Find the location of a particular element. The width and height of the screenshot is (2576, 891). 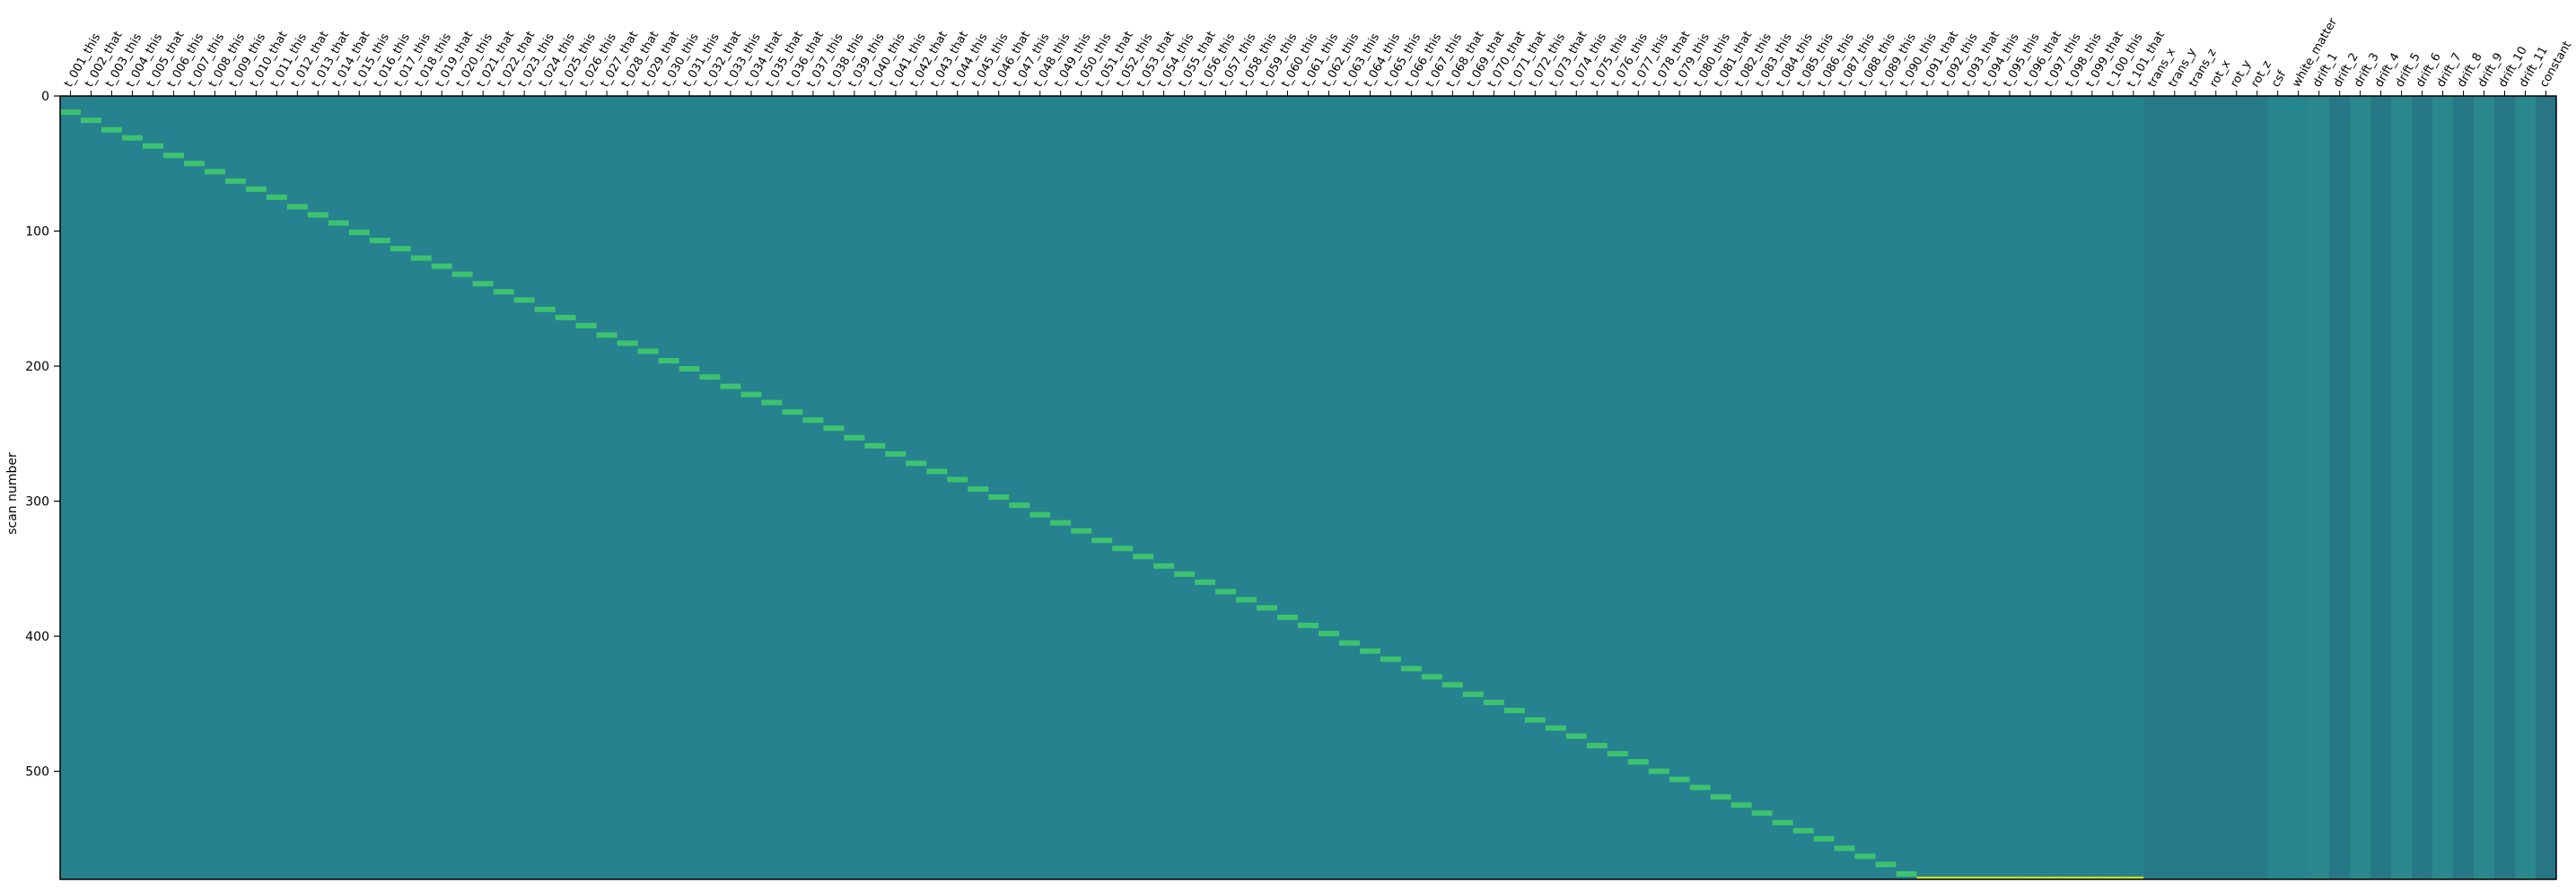

event-block-t_039_this is located at coordinates (854, 437).